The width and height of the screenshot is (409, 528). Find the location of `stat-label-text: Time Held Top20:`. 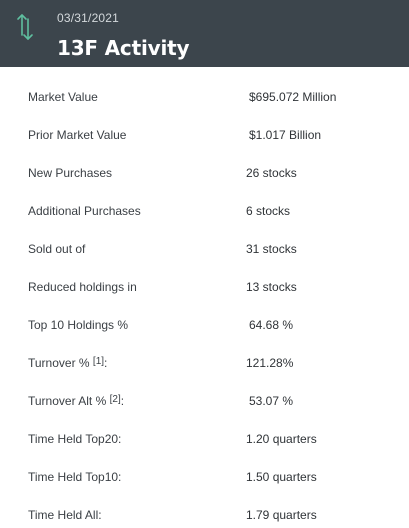

stat-label-text: Time Held Top20: is located at coordinates (75, 439).